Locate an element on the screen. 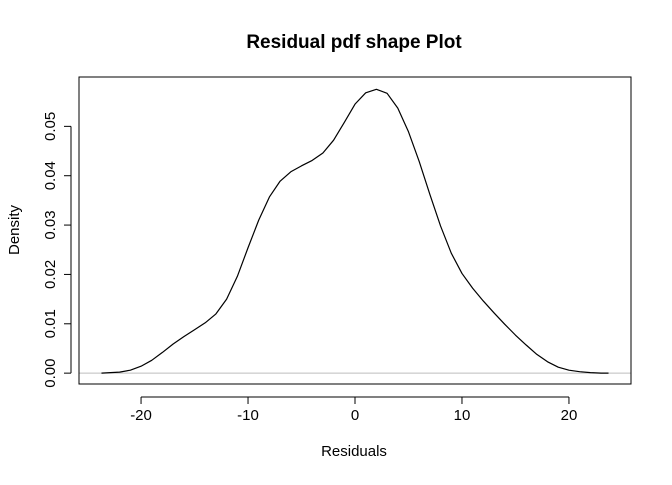  x-tick-label: 20 is located at coordinates (569, 415).